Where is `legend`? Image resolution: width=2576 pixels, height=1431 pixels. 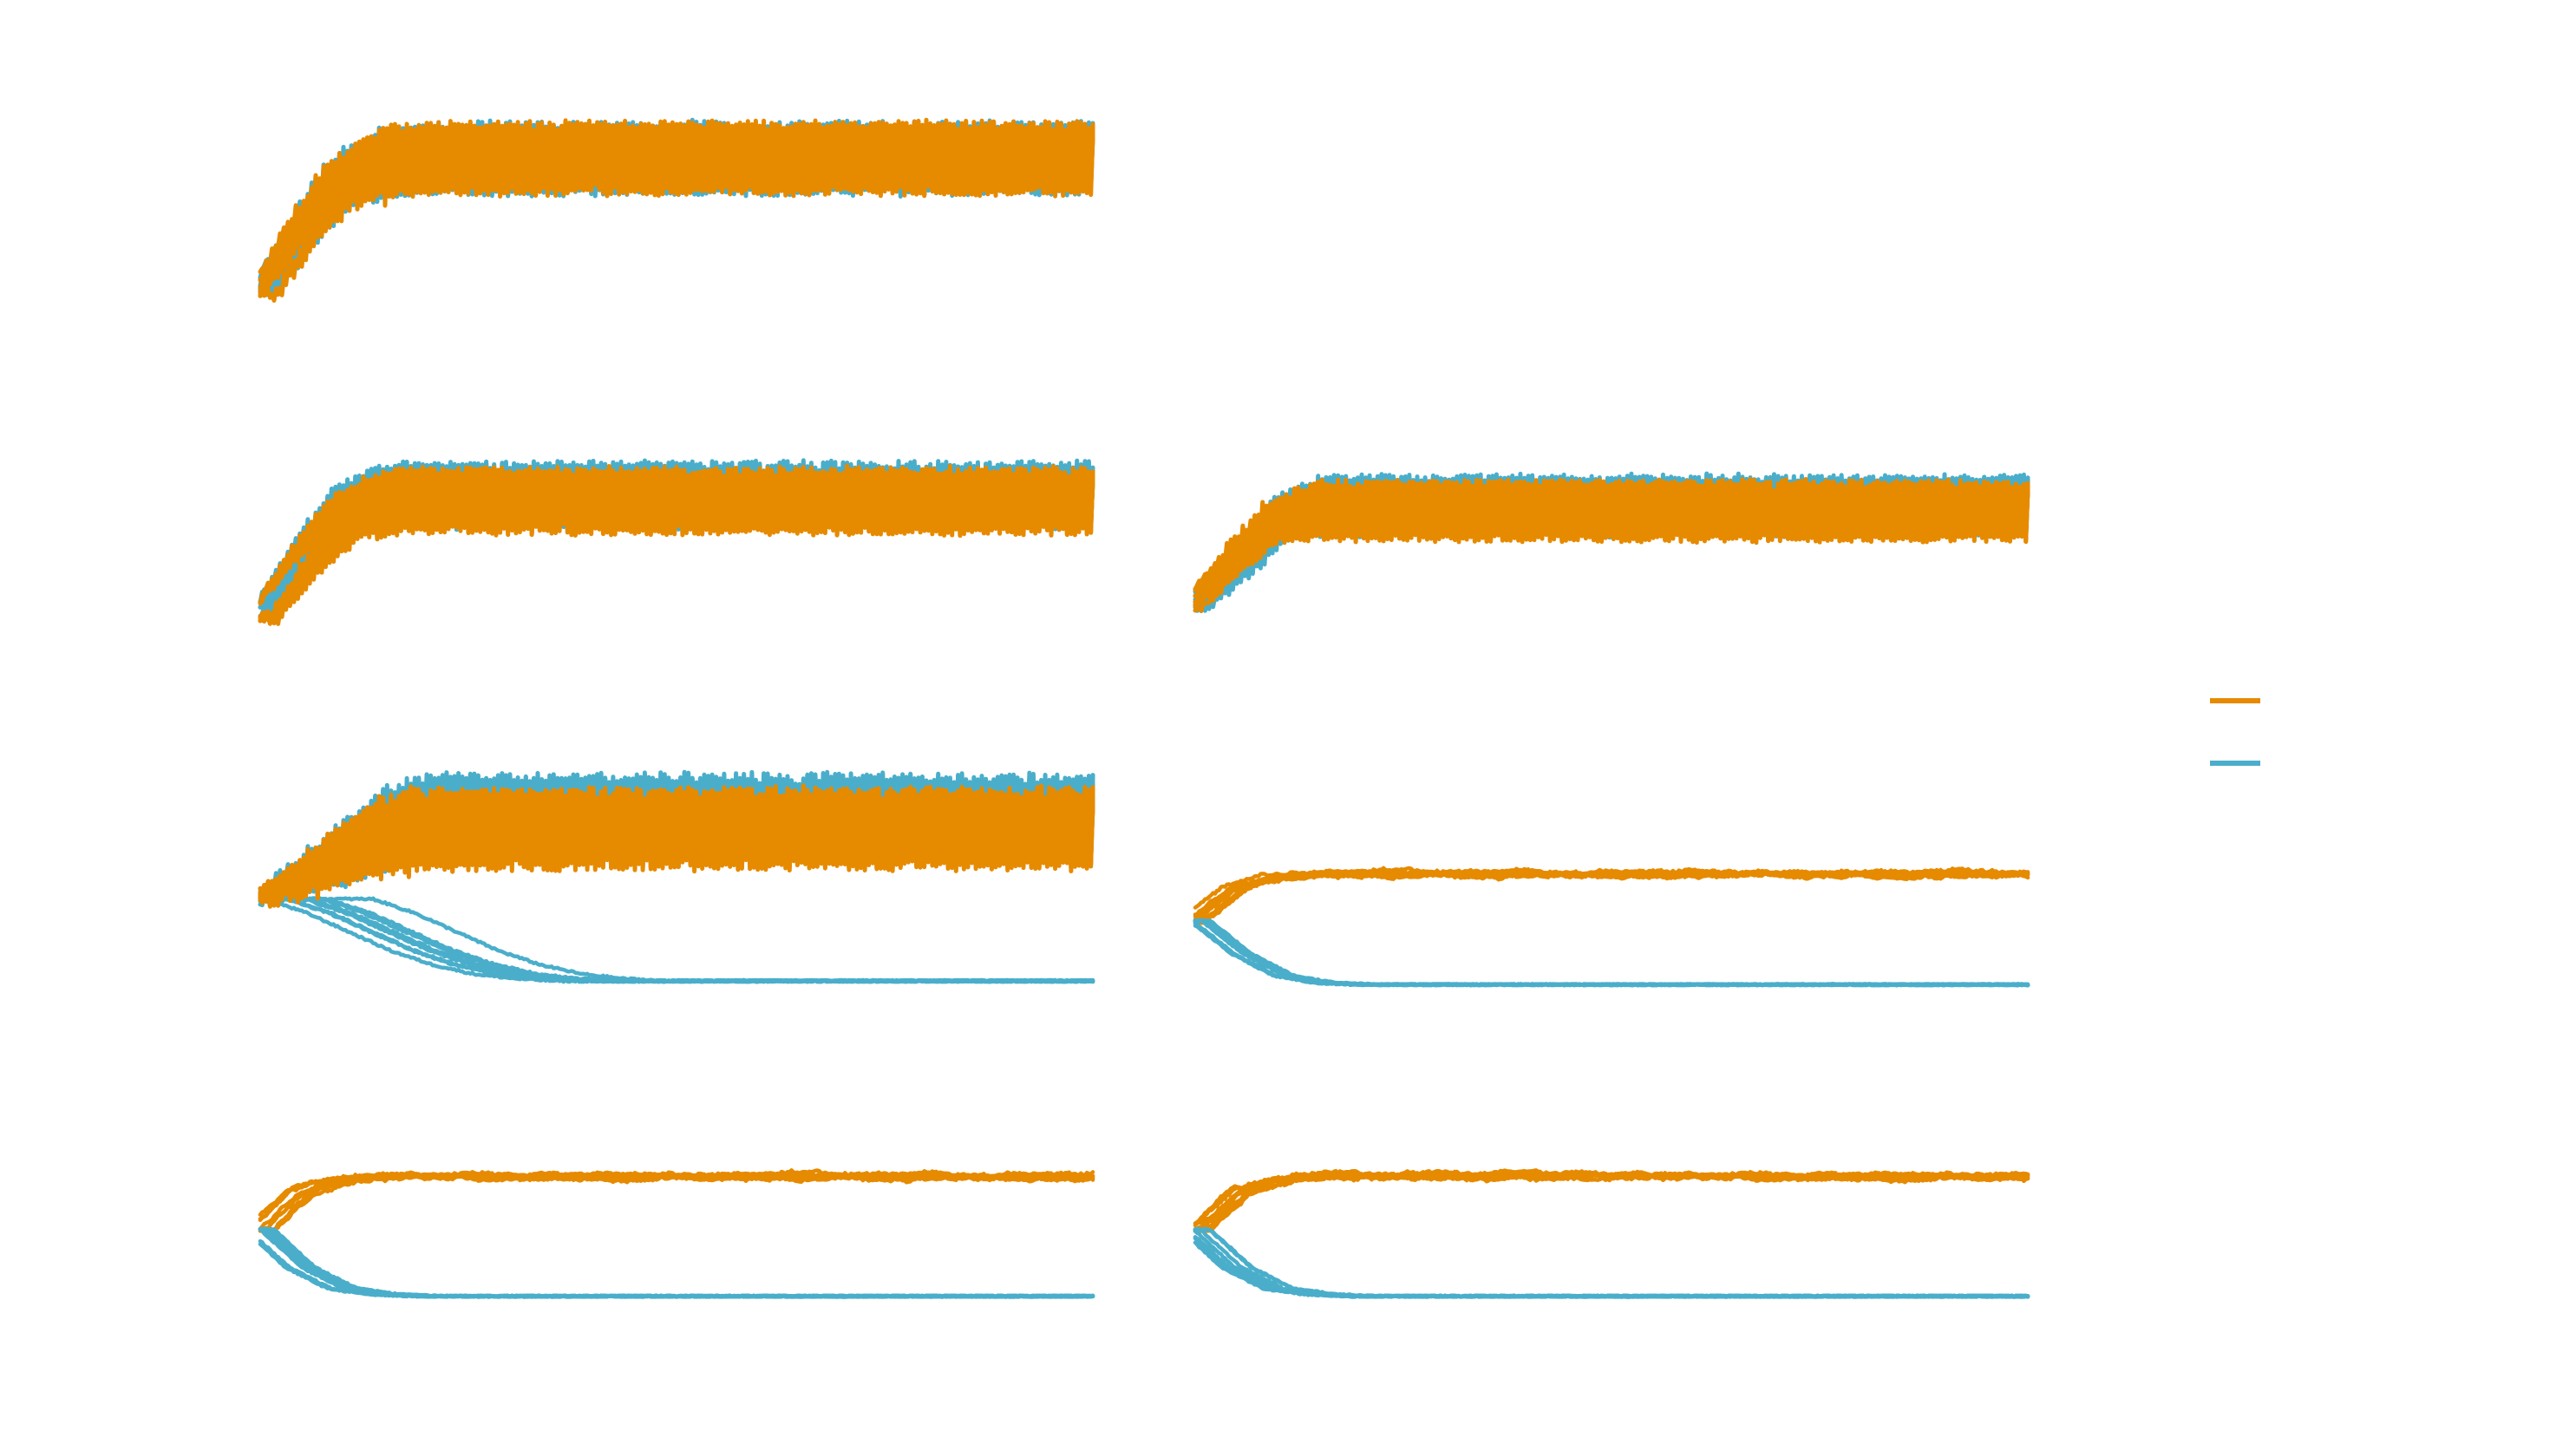
legend is located at coordinates (2235, 732).